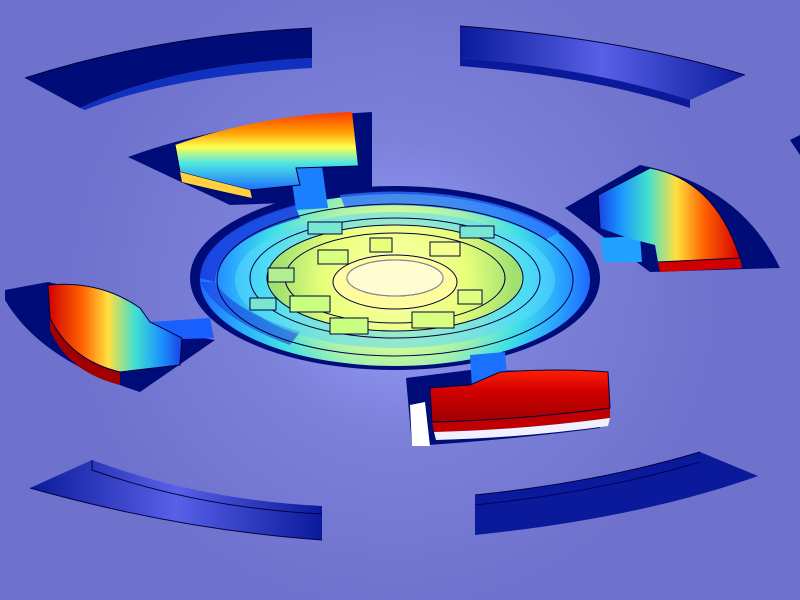 Image resolution: width=800 pixels, height=600 pixels. Describe the element at coordinates (168, 68) in the screenshot. I see `outer-arc-top-left` at that location.